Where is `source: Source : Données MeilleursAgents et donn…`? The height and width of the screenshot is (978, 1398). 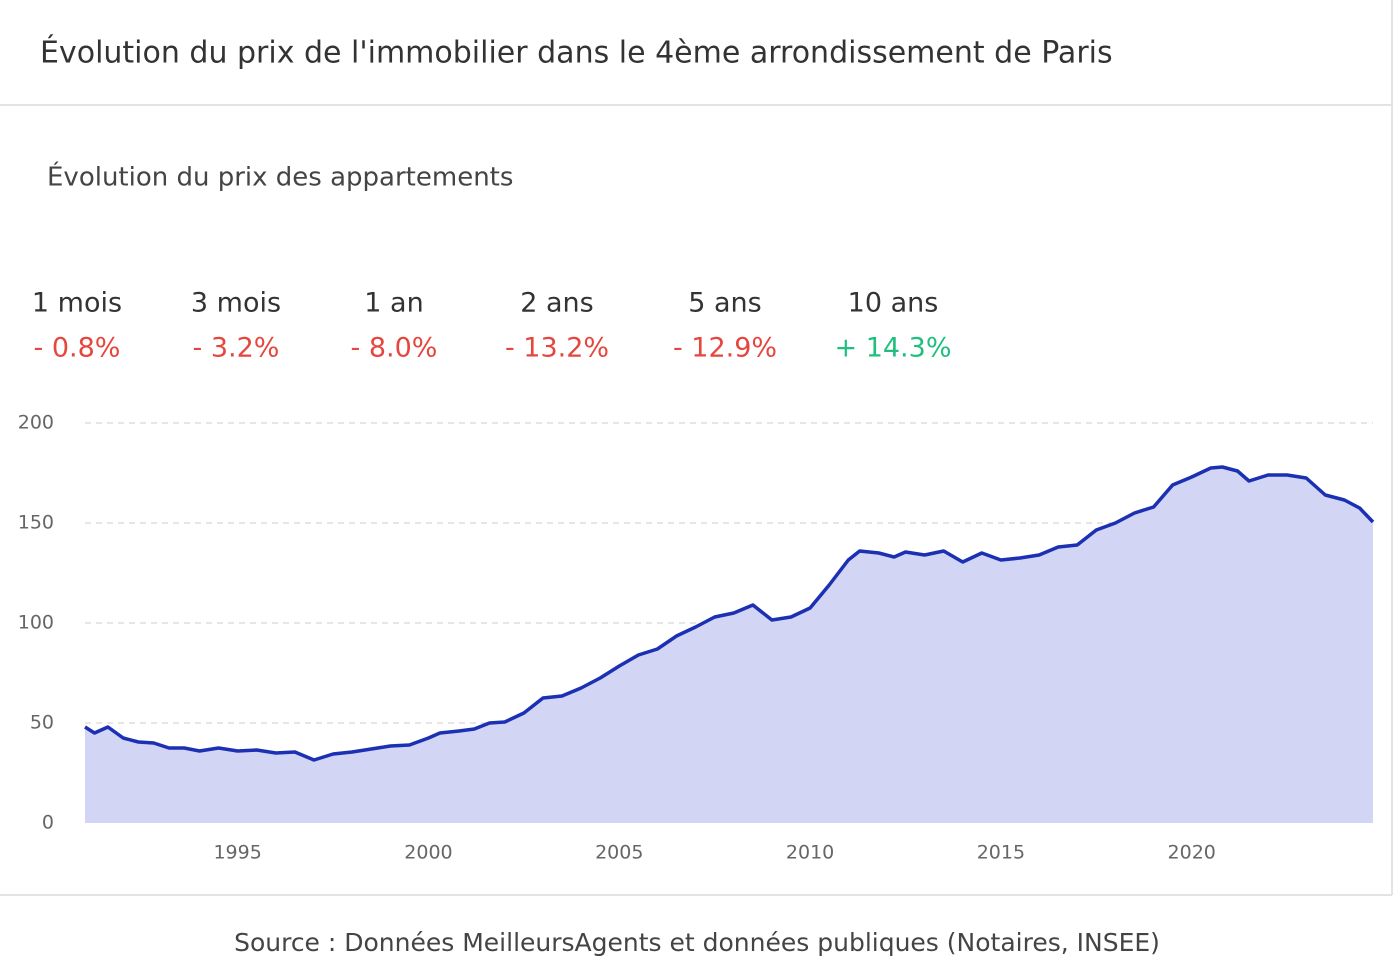
source: Source : Données MeilleursAgents et donn… is located at coordinates (697, 942).